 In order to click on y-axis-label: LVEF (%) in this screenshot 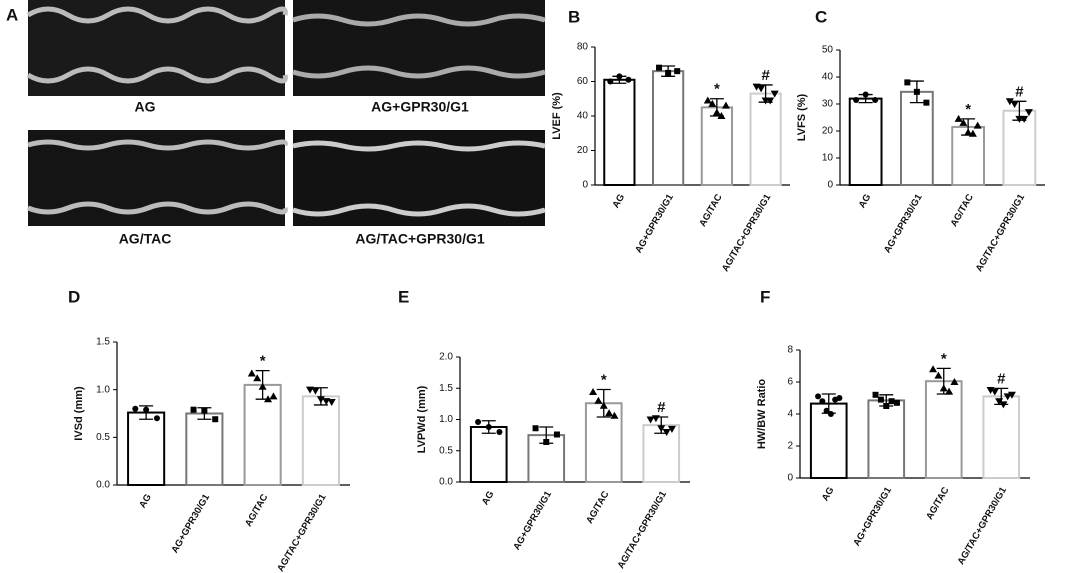, I will do `click(557, 116)`.